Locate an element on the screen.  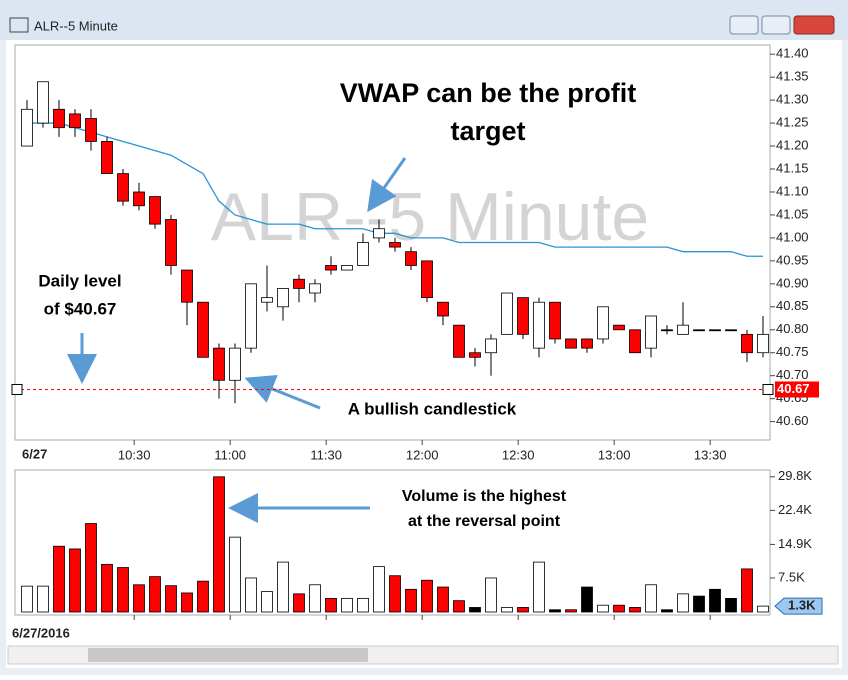
y-tick-label: 29.8K is located at coordinates (795, 475).